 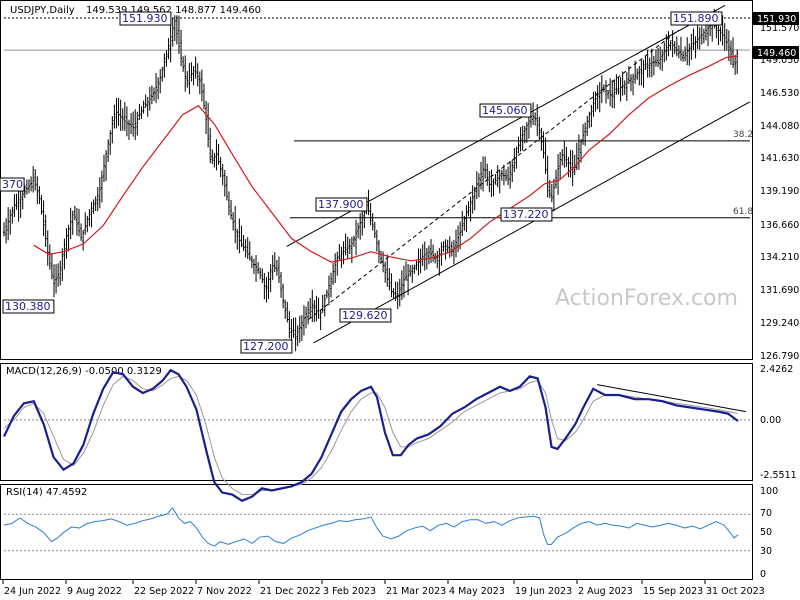 What do you see at coordinates (46, 492) in the screenshot?
I see `rsi-header: RSI(14) 47.4592` at bounding box center [46, 492].